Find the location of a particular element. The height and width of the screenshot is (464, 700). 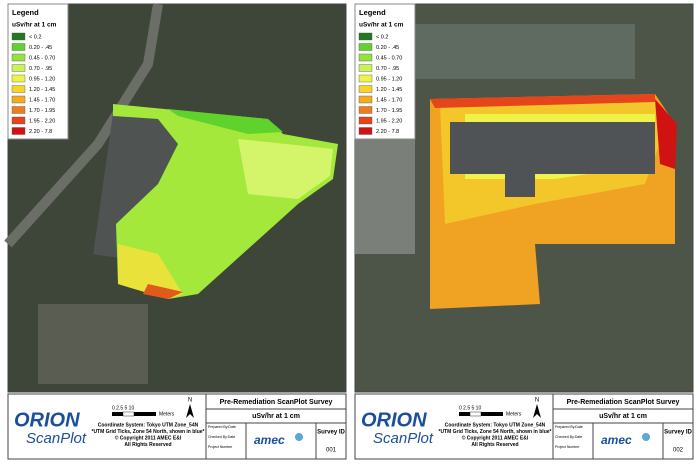

parking-lot is located at coordinates (520, 51).